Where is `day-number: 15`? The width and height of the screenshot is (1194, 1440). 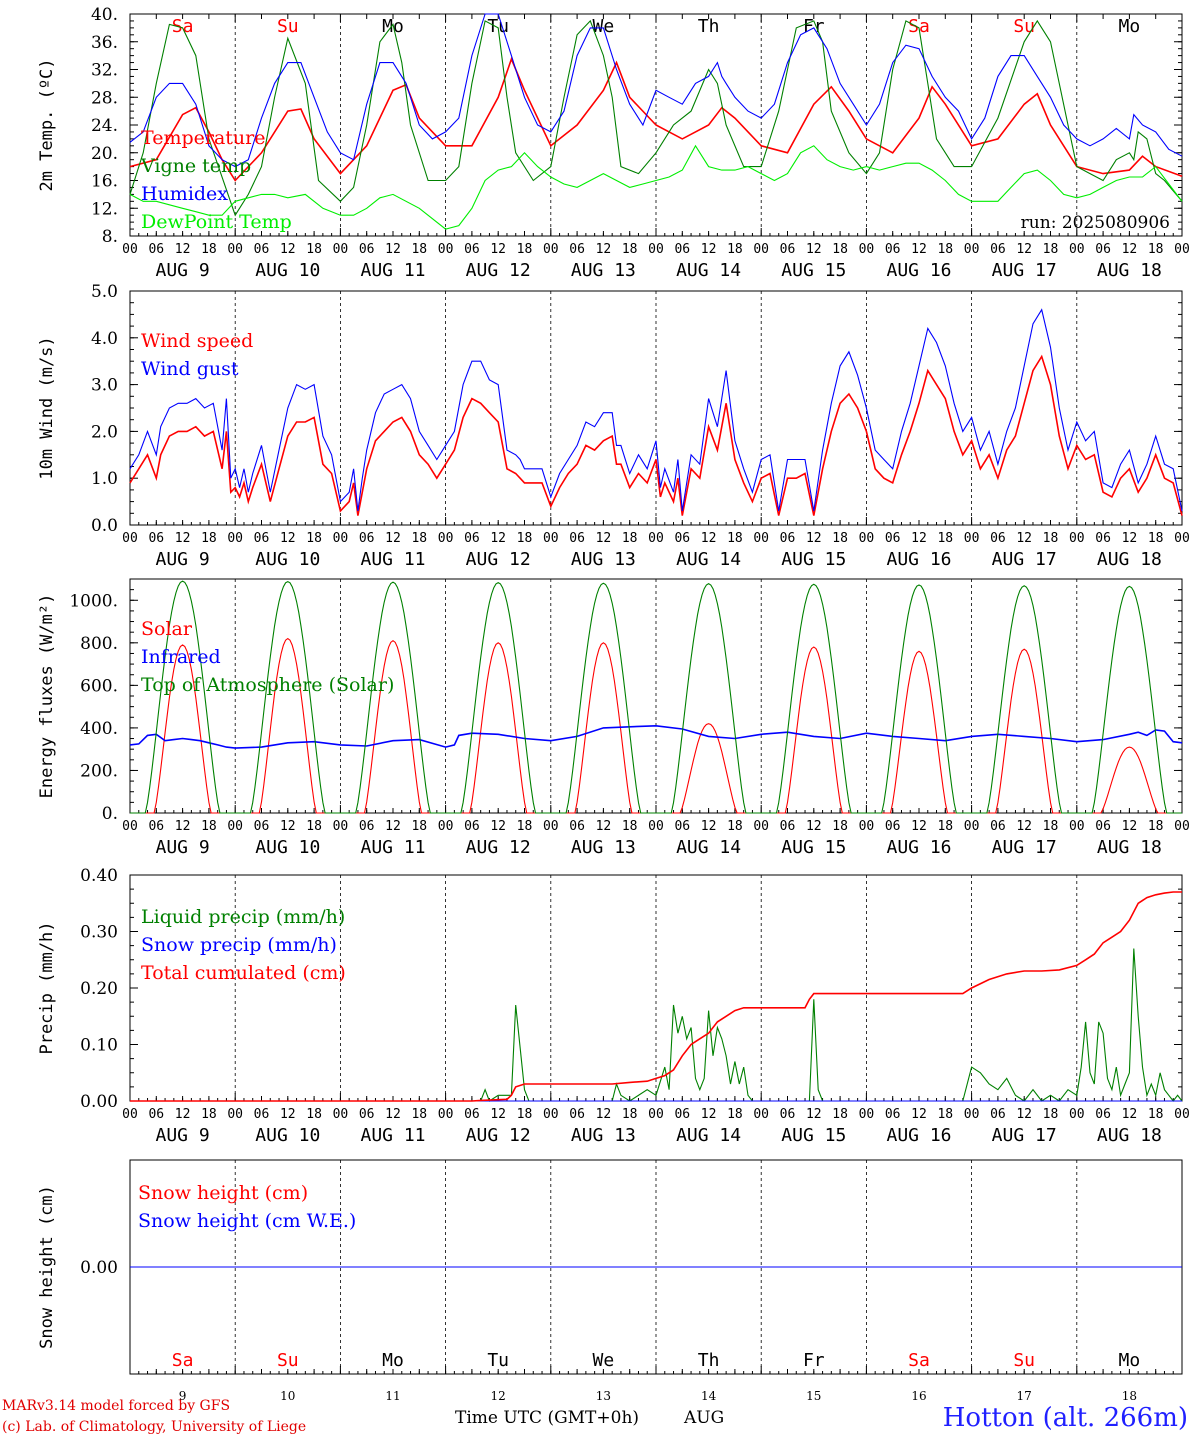 day-number: 15 is located at coordinates (813, 1396).